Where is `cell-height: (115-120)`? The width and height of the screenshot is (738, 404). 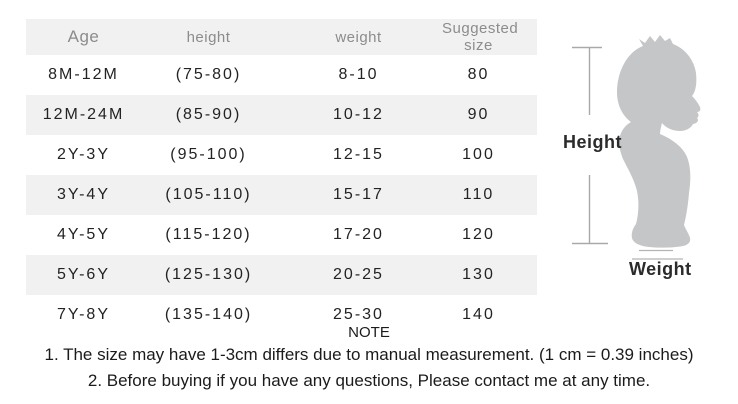
cell-height: (115-120) is located at coordinates (208, 234).